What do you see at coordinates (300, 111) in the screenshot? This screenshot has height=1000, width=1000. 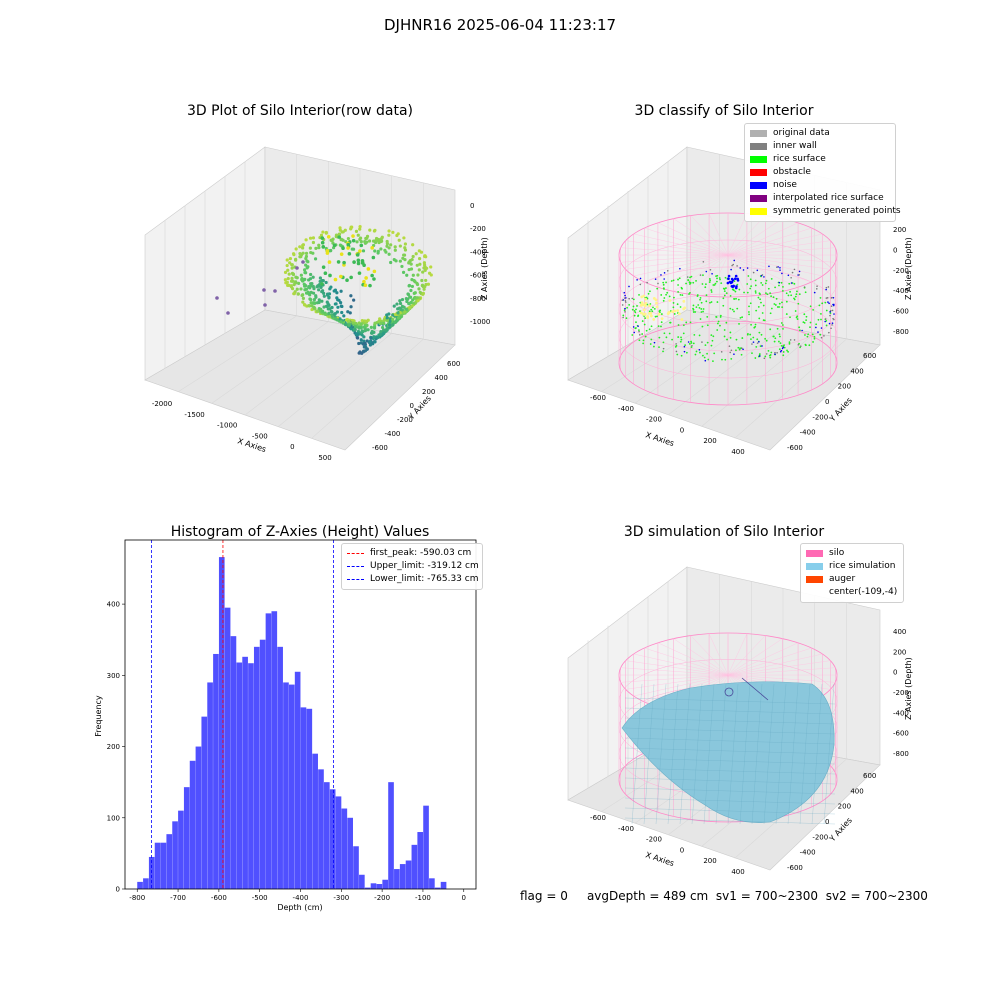 I see `panel1-title: 3D Plot of Silo Interior(row data)` at bounding box center [300, 111].